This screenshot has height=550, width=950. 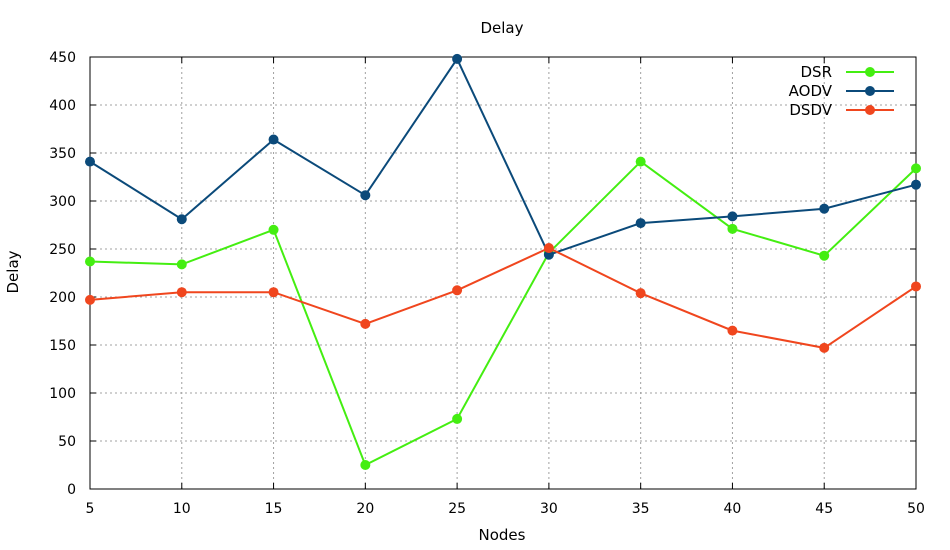 I want to click on x-tick-label: 50, so click(x=916, y=509).